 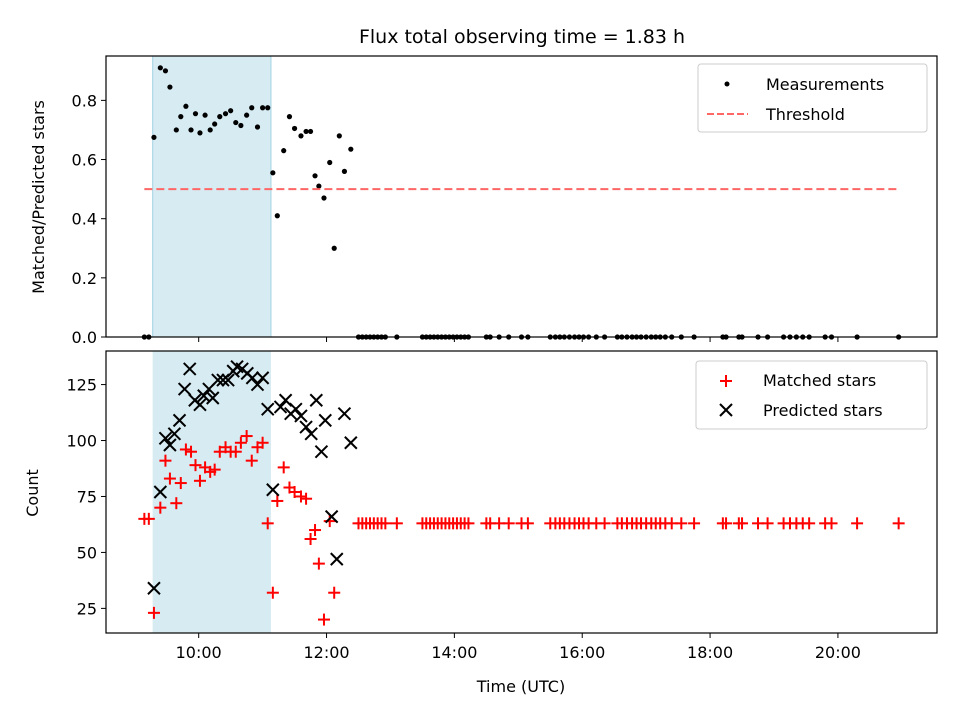 I want to click on x-tick-label: 10:00, so click(x=199, y=652).